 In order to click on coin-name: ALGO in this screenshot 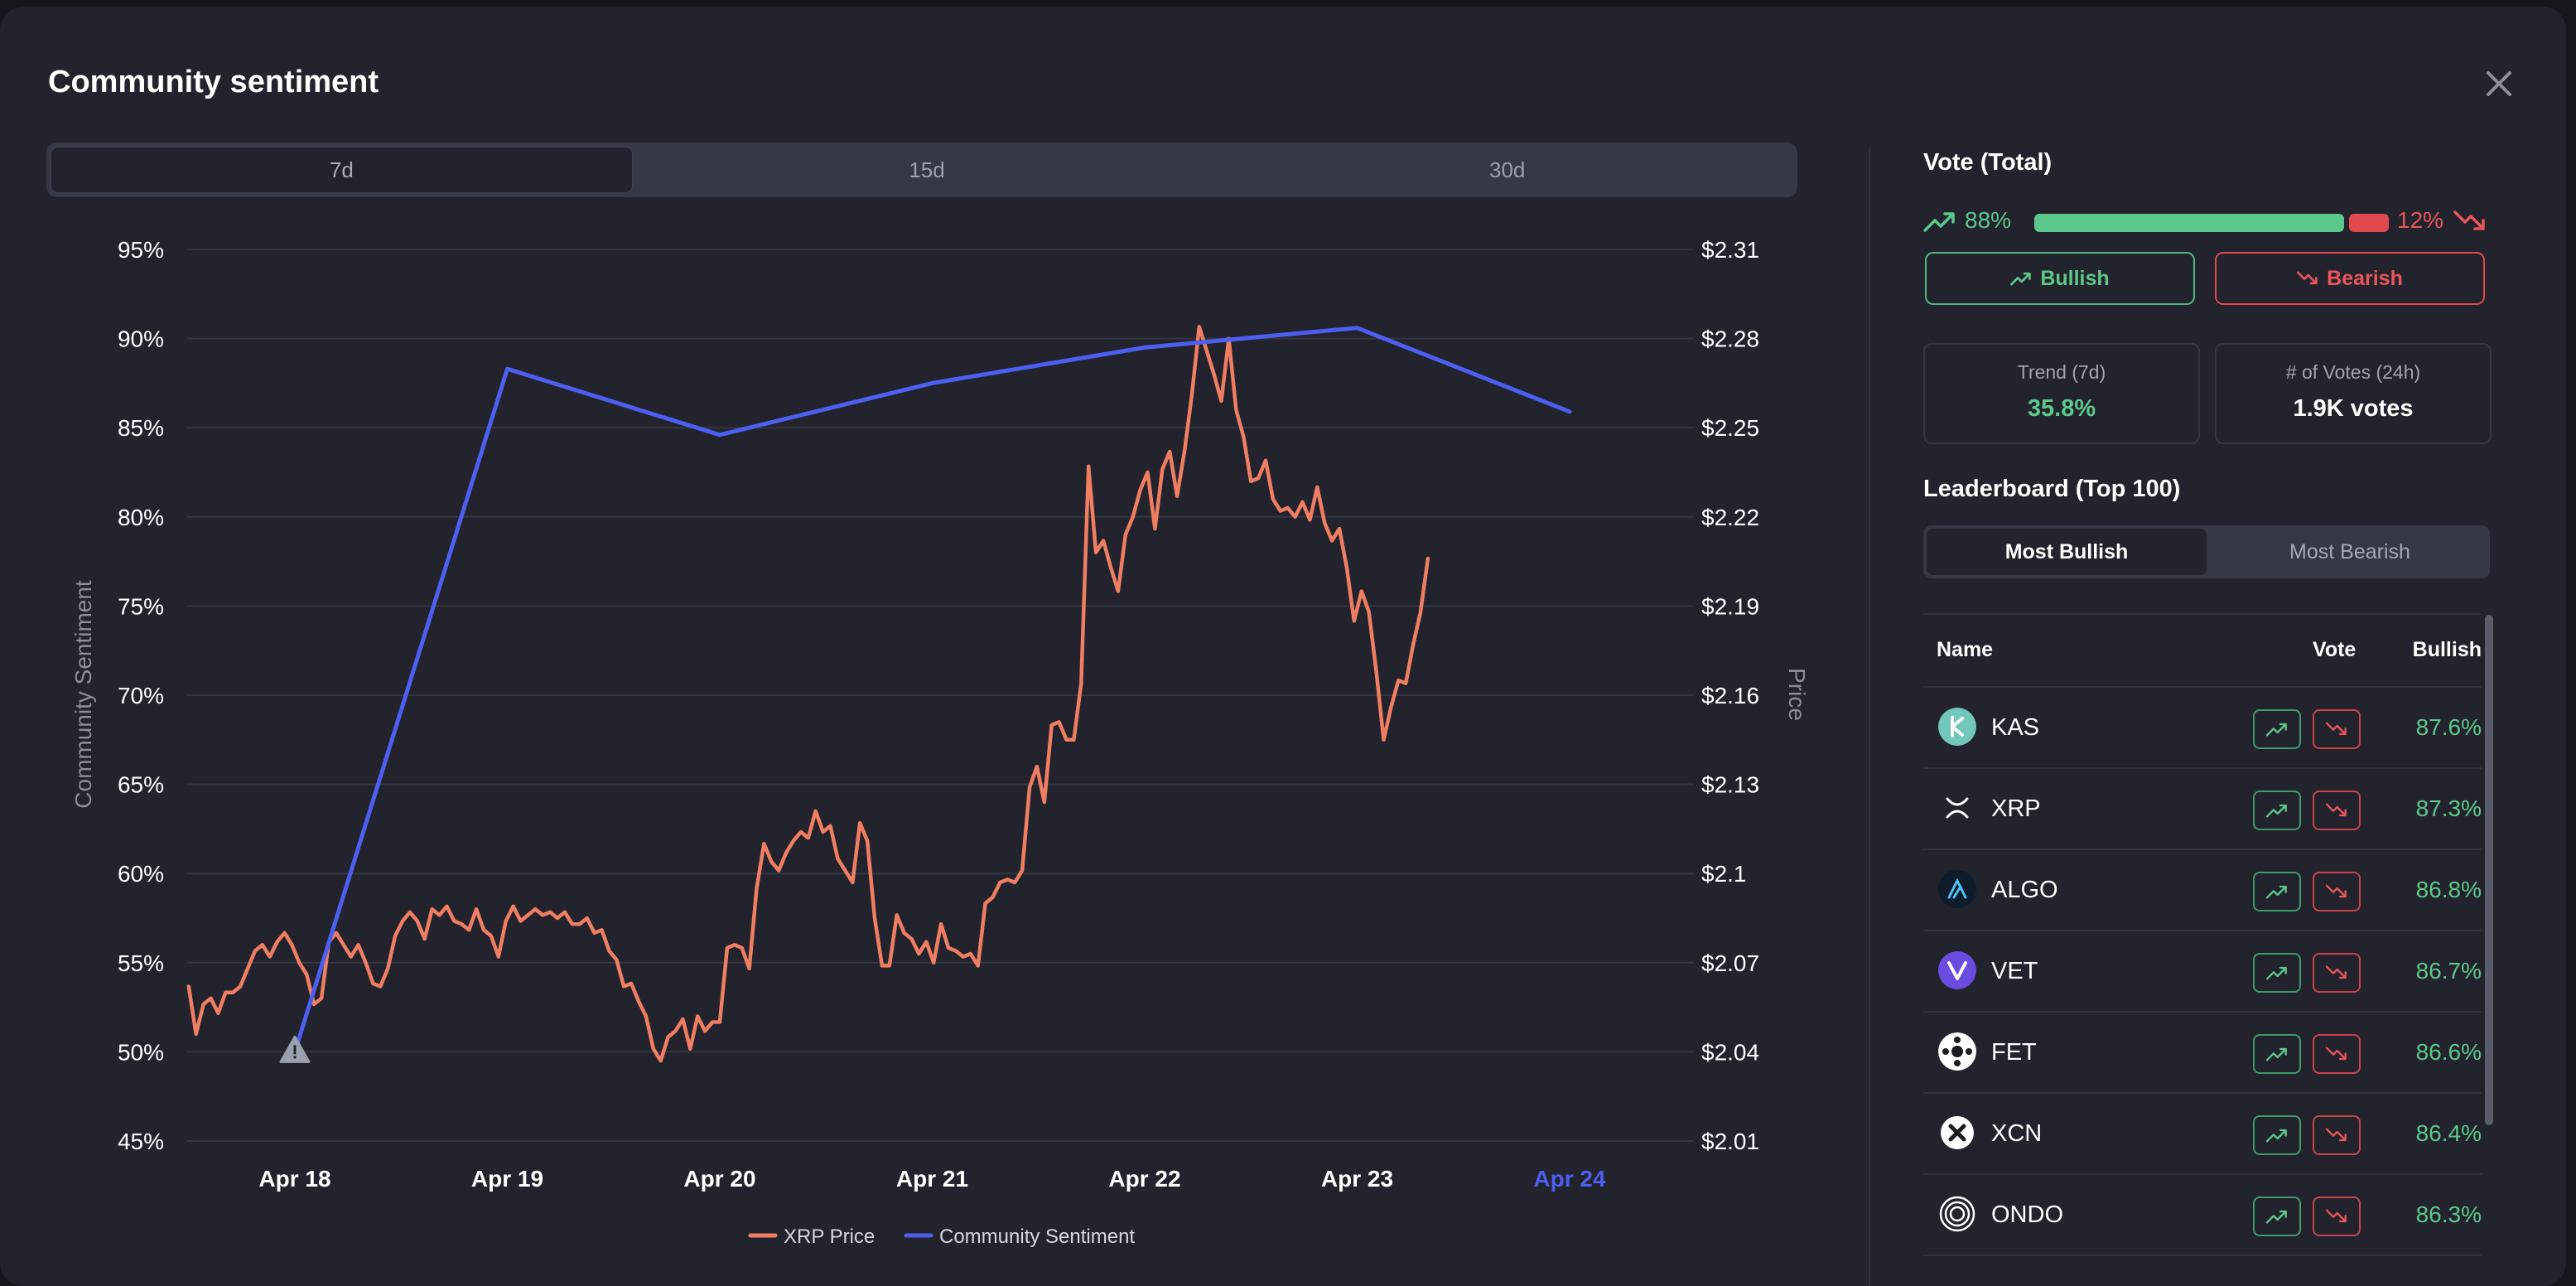, I will do `click(2025, 890)`.